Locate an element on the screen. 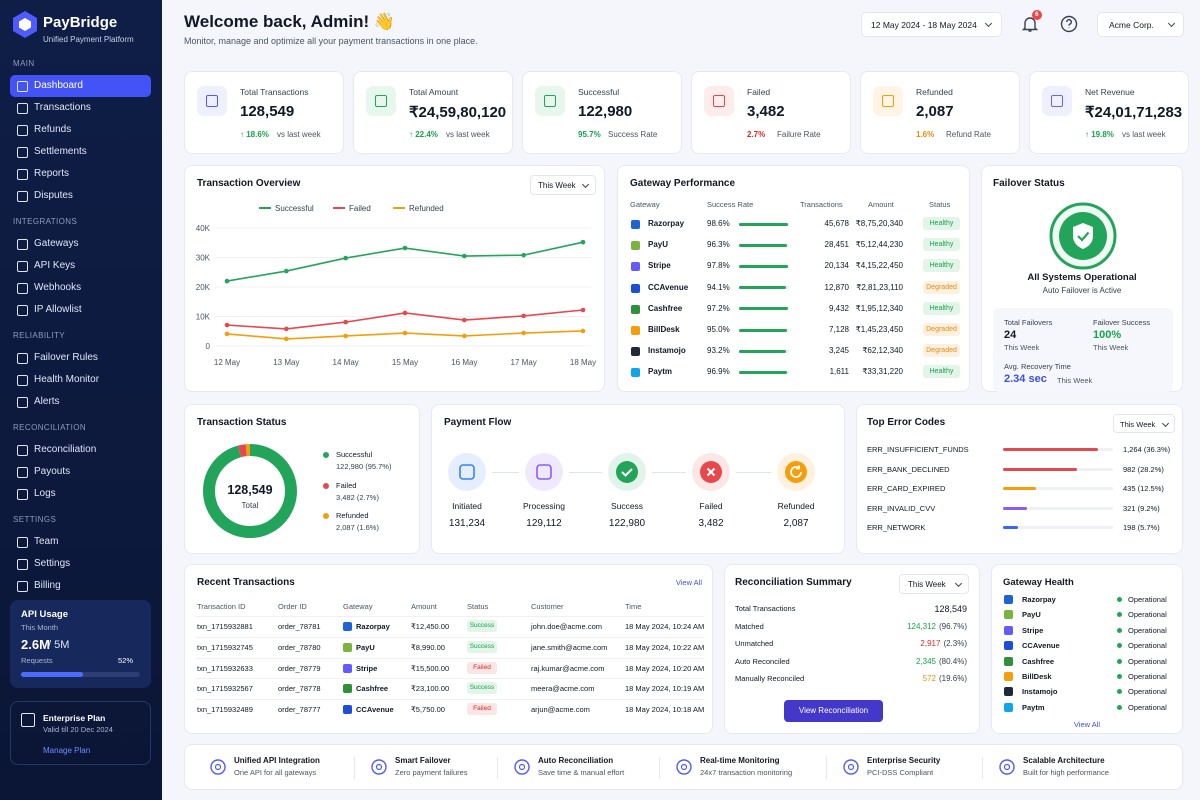 The height and width of the screenshot is (800, 1200). nav-label: Transactions is located at coordinates (62, 107).